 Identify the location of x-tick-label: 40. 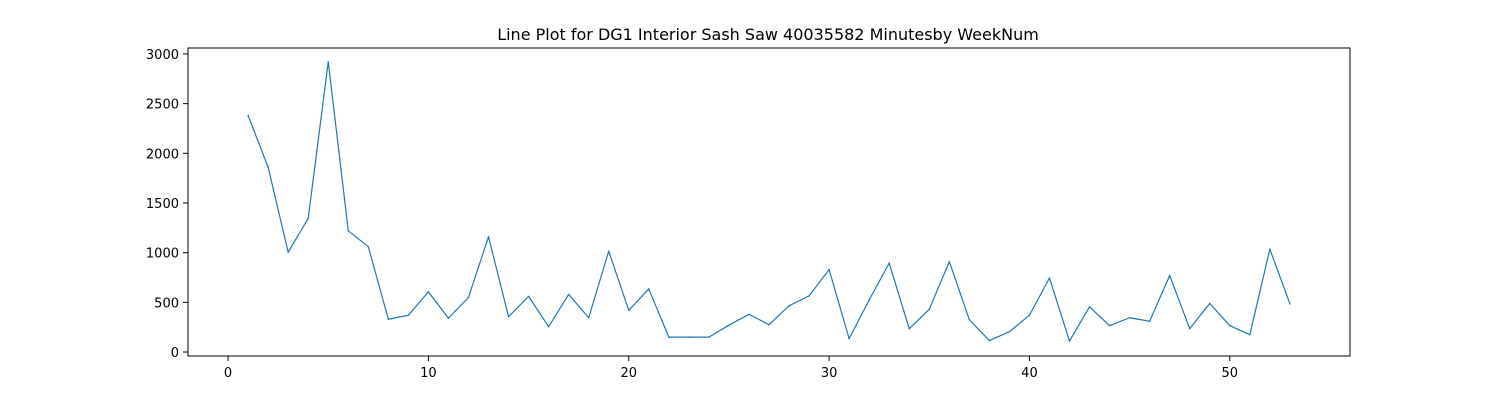
(1029, 373).